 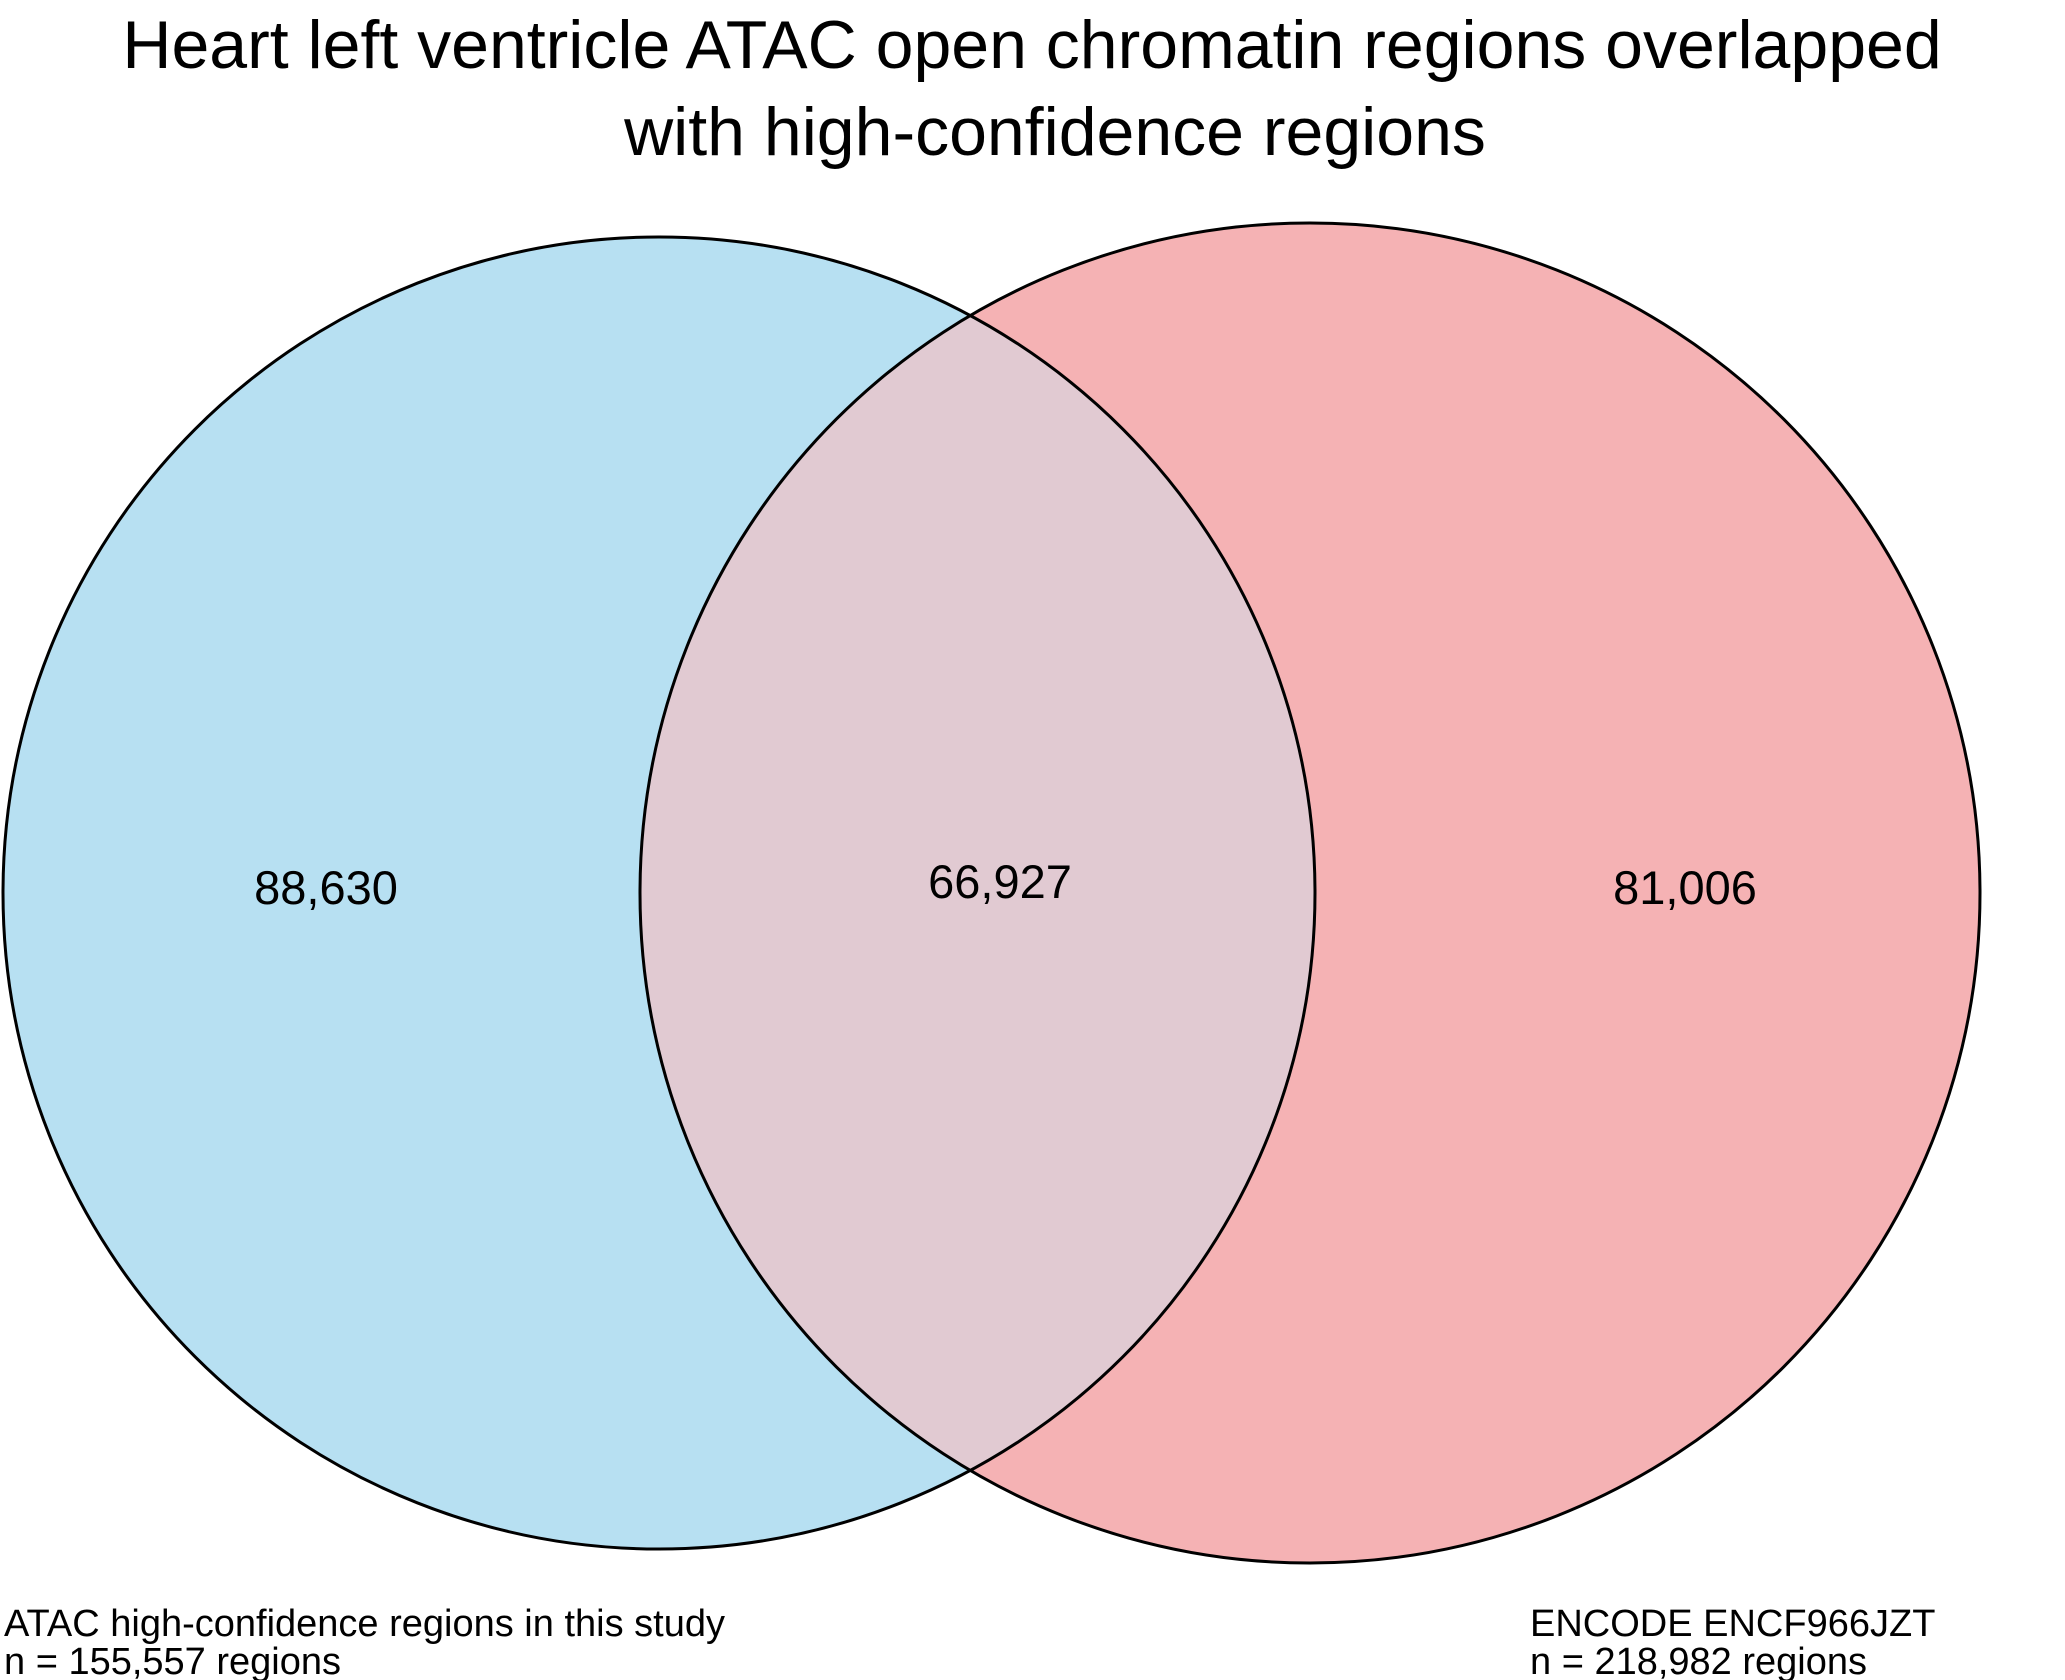 I want to click on set-b-only-count: 81,006, so click(x=1685, y=887).